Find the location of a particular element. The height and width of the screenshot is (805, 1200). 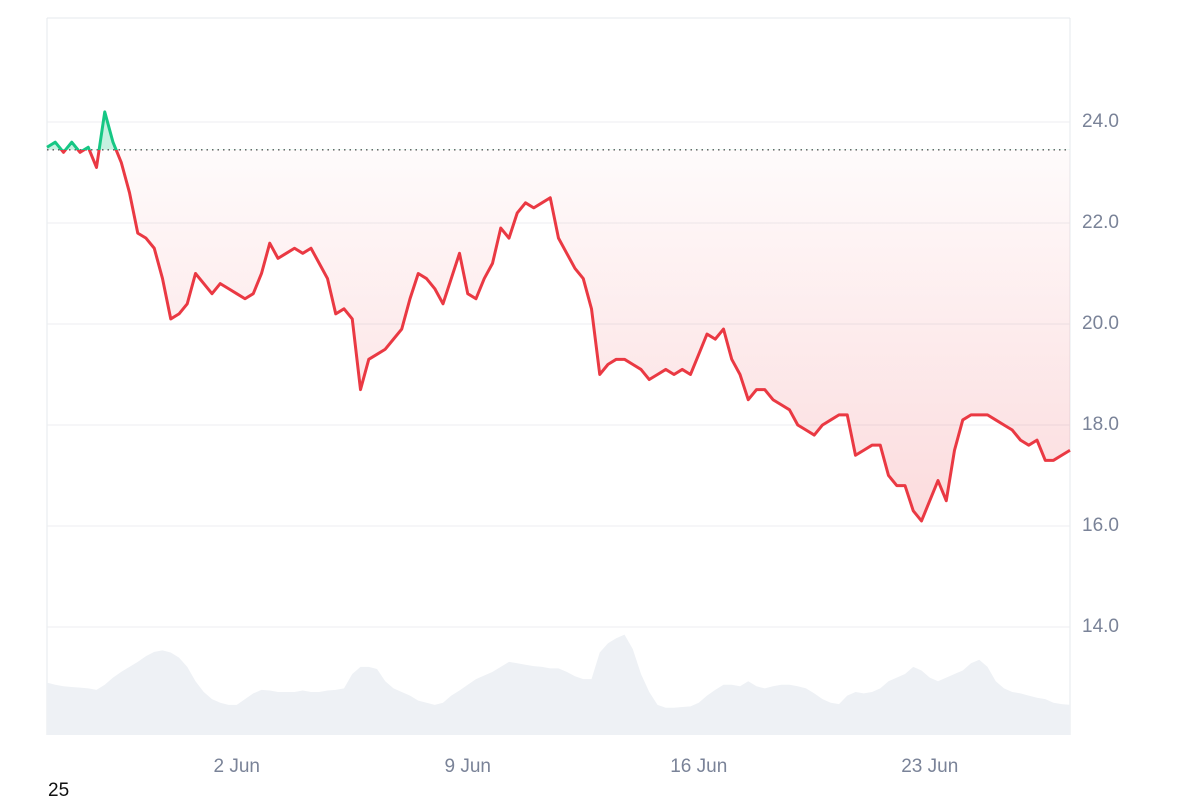

y-tick-label: 24.0 is located at coordinates (1100, 121).